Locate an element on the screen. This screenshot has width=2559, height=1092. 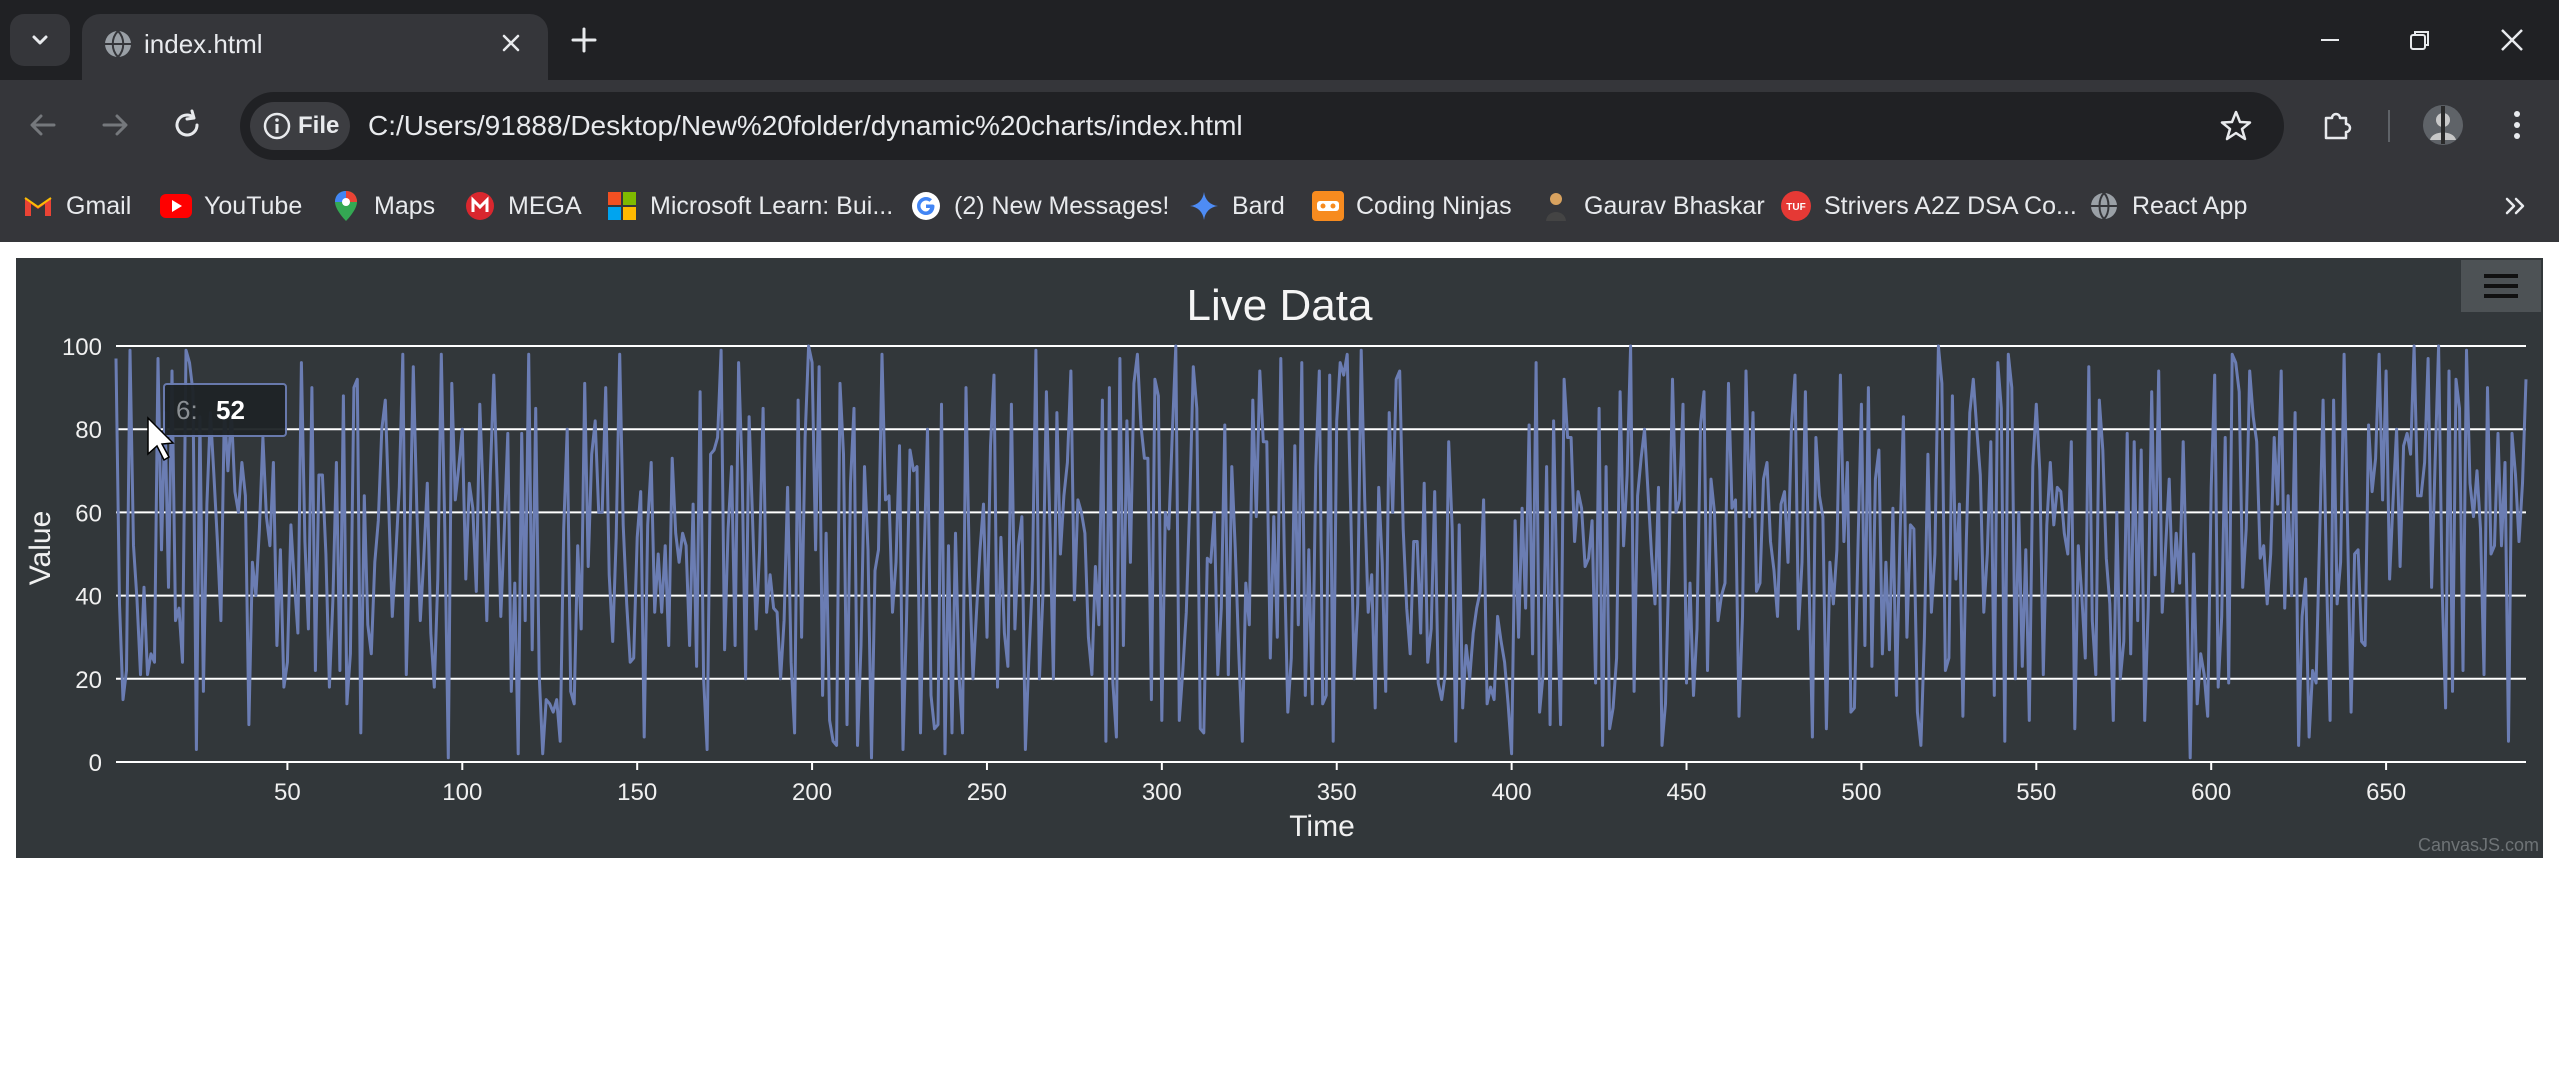
hamburger-icon is located at coordinates (2501, 286).